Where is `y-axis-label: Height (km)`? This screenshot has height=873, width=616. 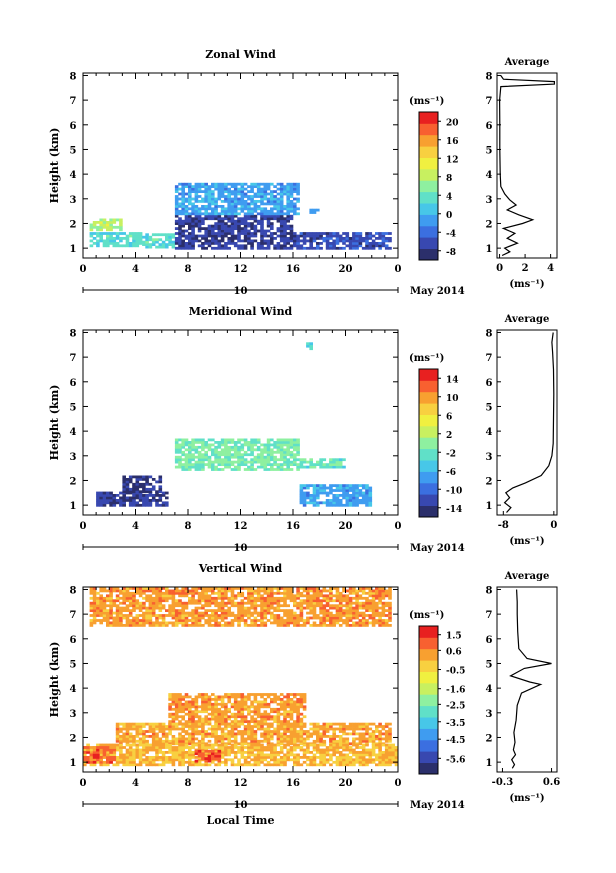 y-axis-label: Height (km) is located at coordinates (54, 166).